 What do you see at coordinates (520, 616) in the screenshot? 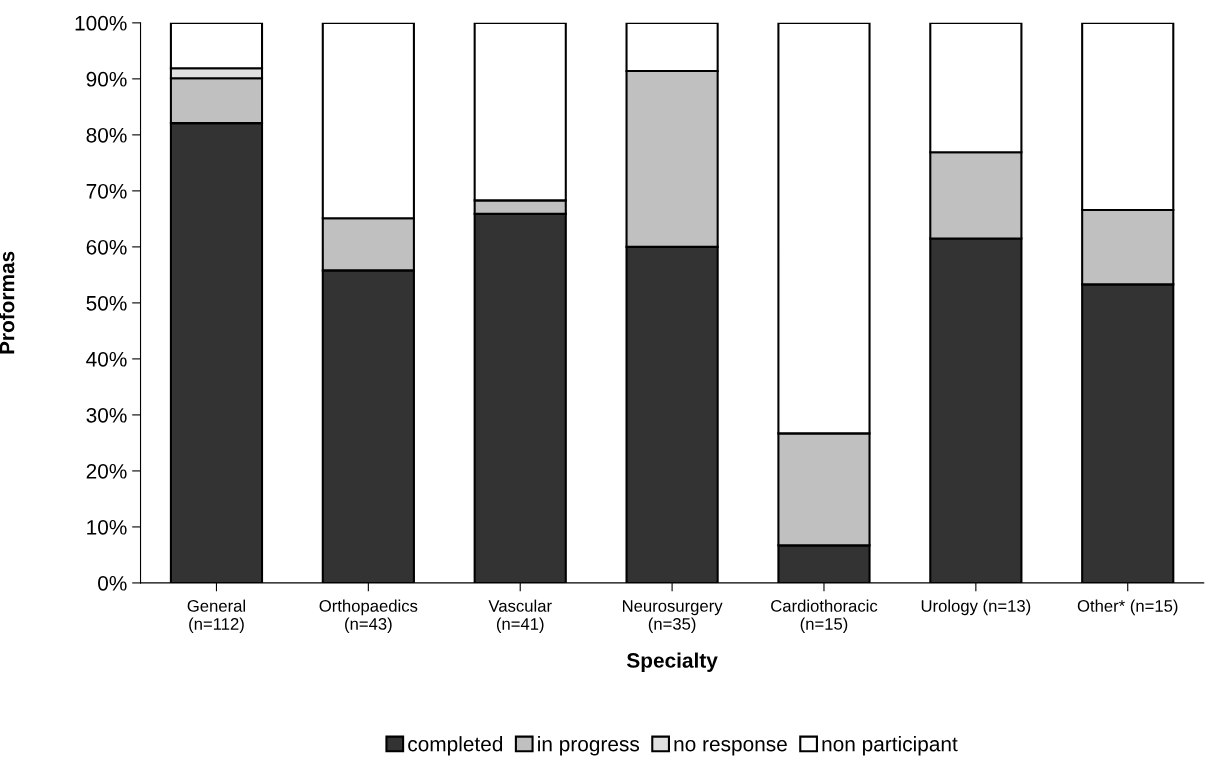
I see `x-tick-label: Vascular (n=41)` at bounding box center [520, 616].